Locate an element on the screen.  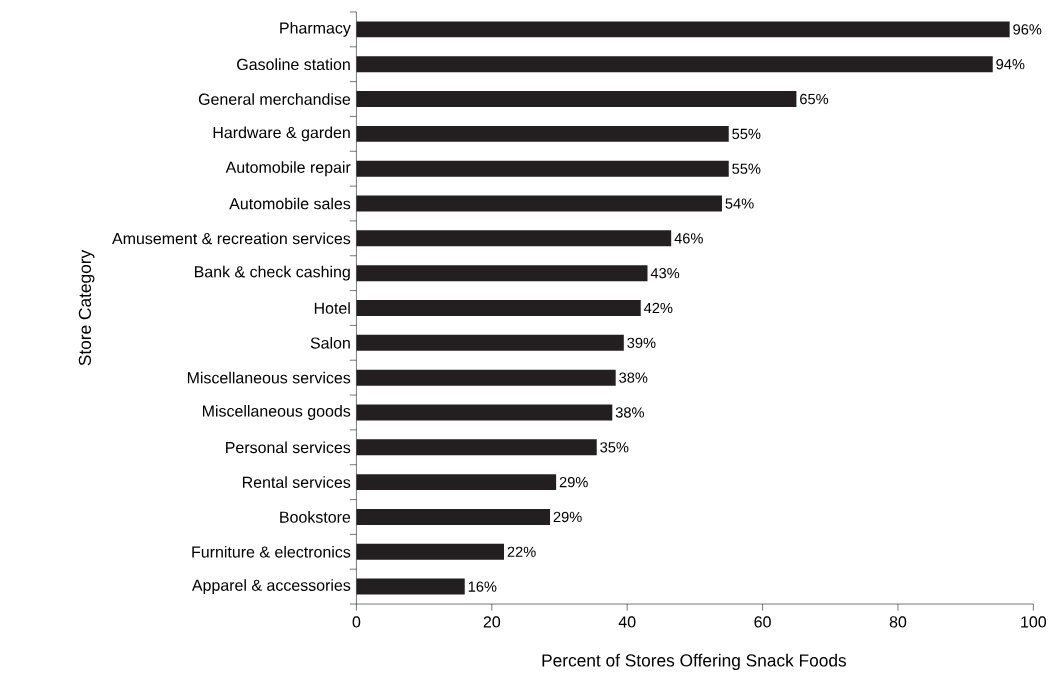
data-label: 35% is located at coordinates (614, 447).